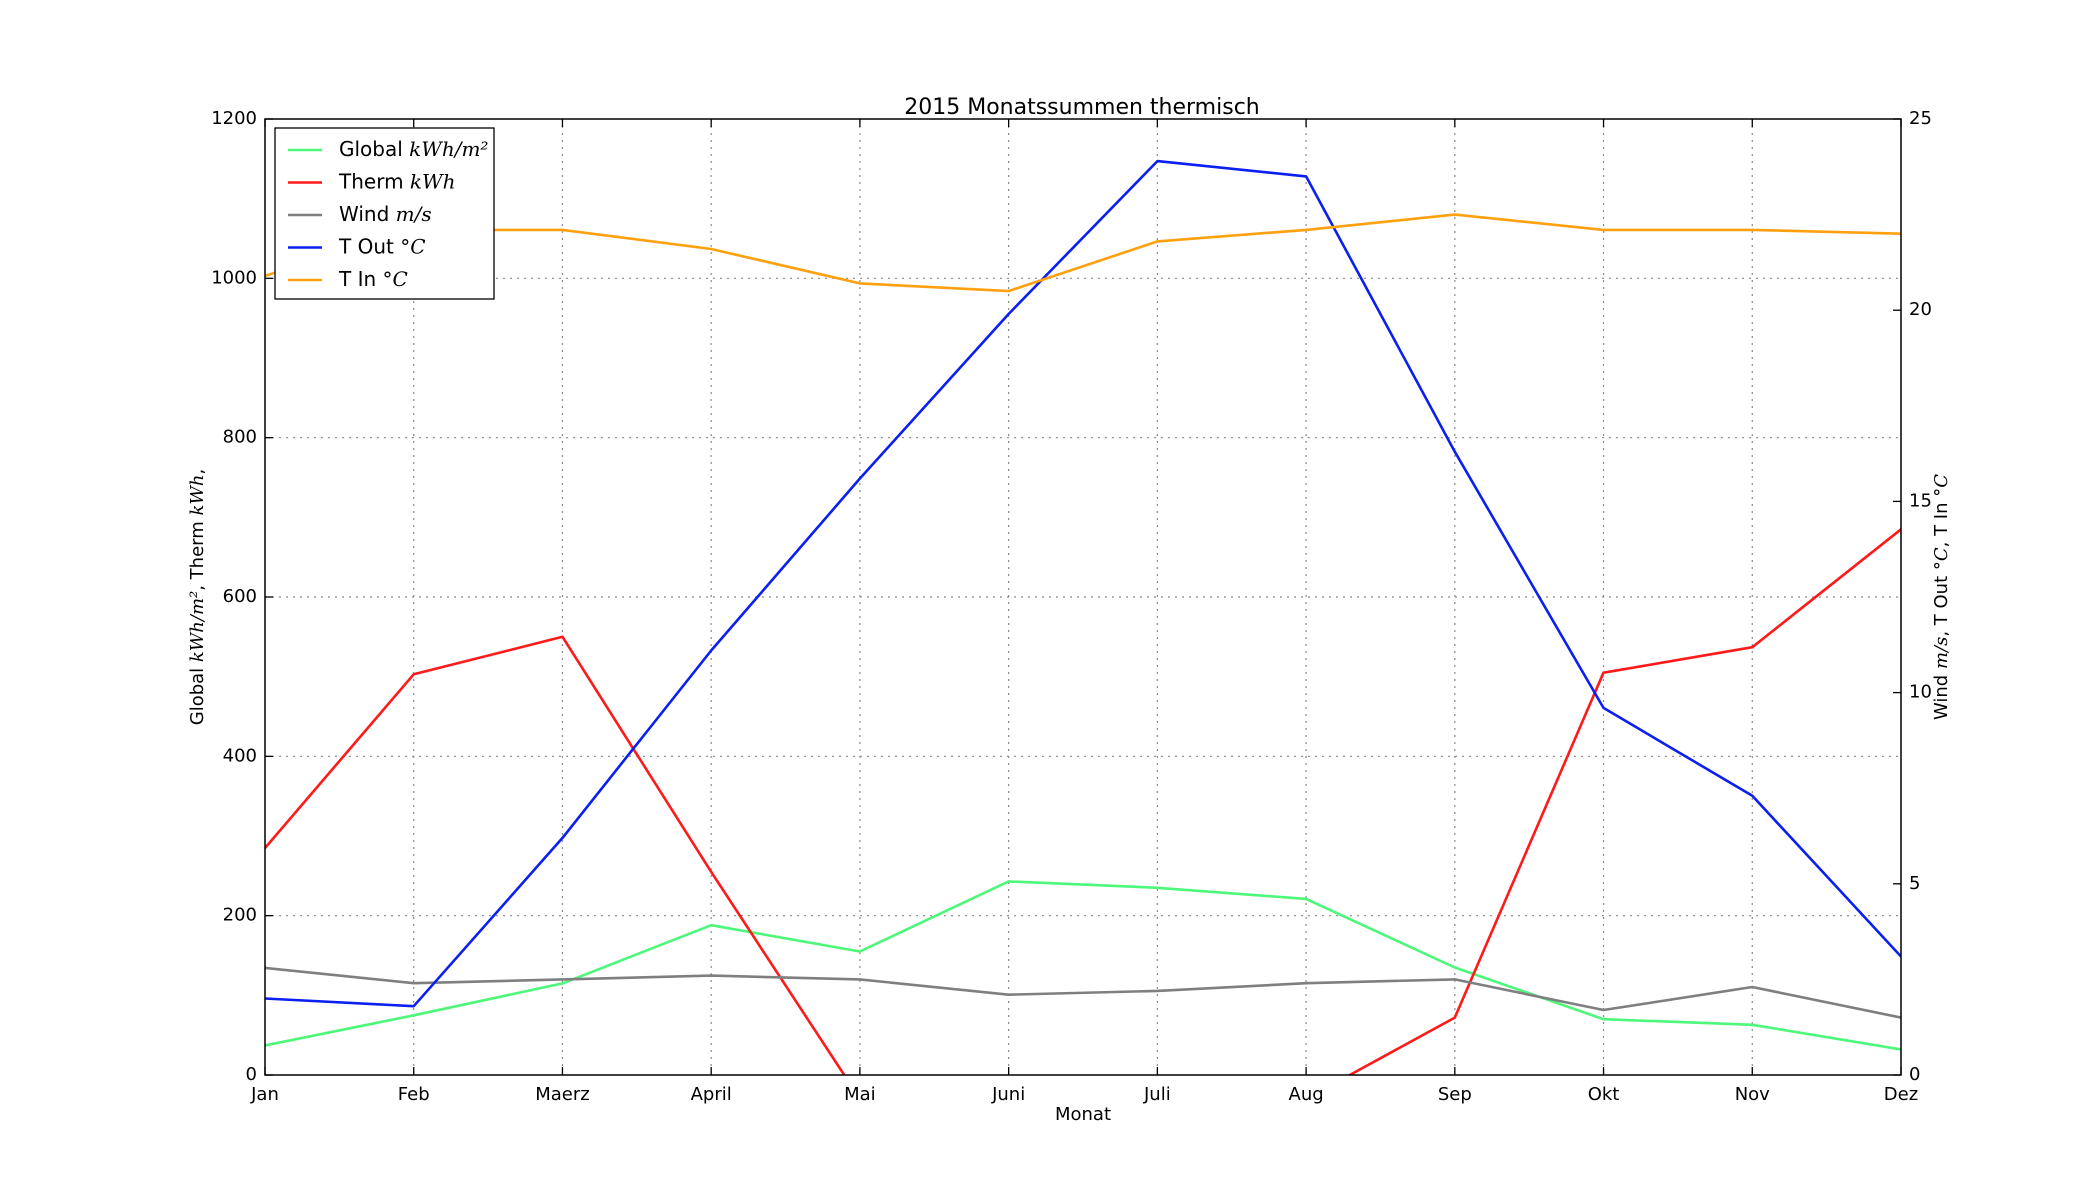  Describe the element at coordinates (562, 1094) in the screenshot. I see `x-tick-label: Maerz` at that location.